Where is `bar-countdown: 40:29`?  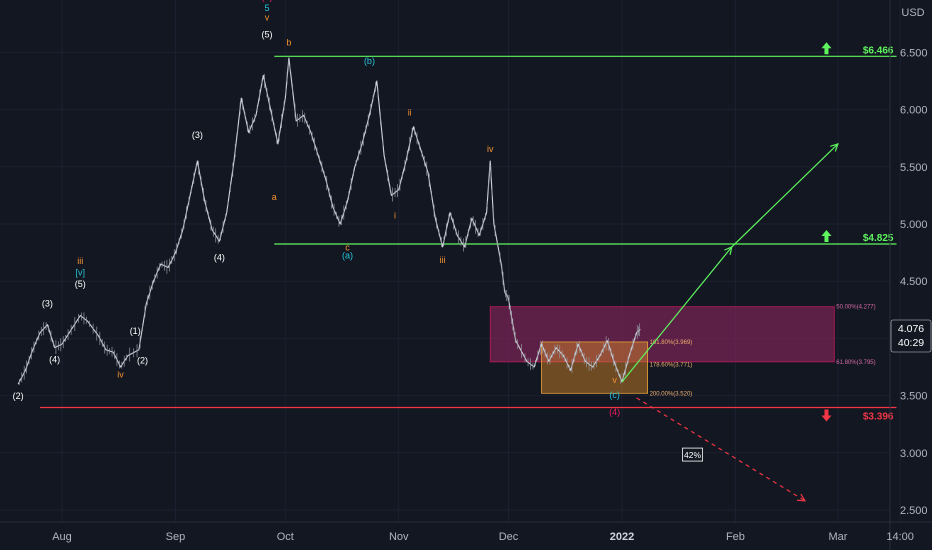 bar-countdown: 40:29 is located at coordinates (911, 343).